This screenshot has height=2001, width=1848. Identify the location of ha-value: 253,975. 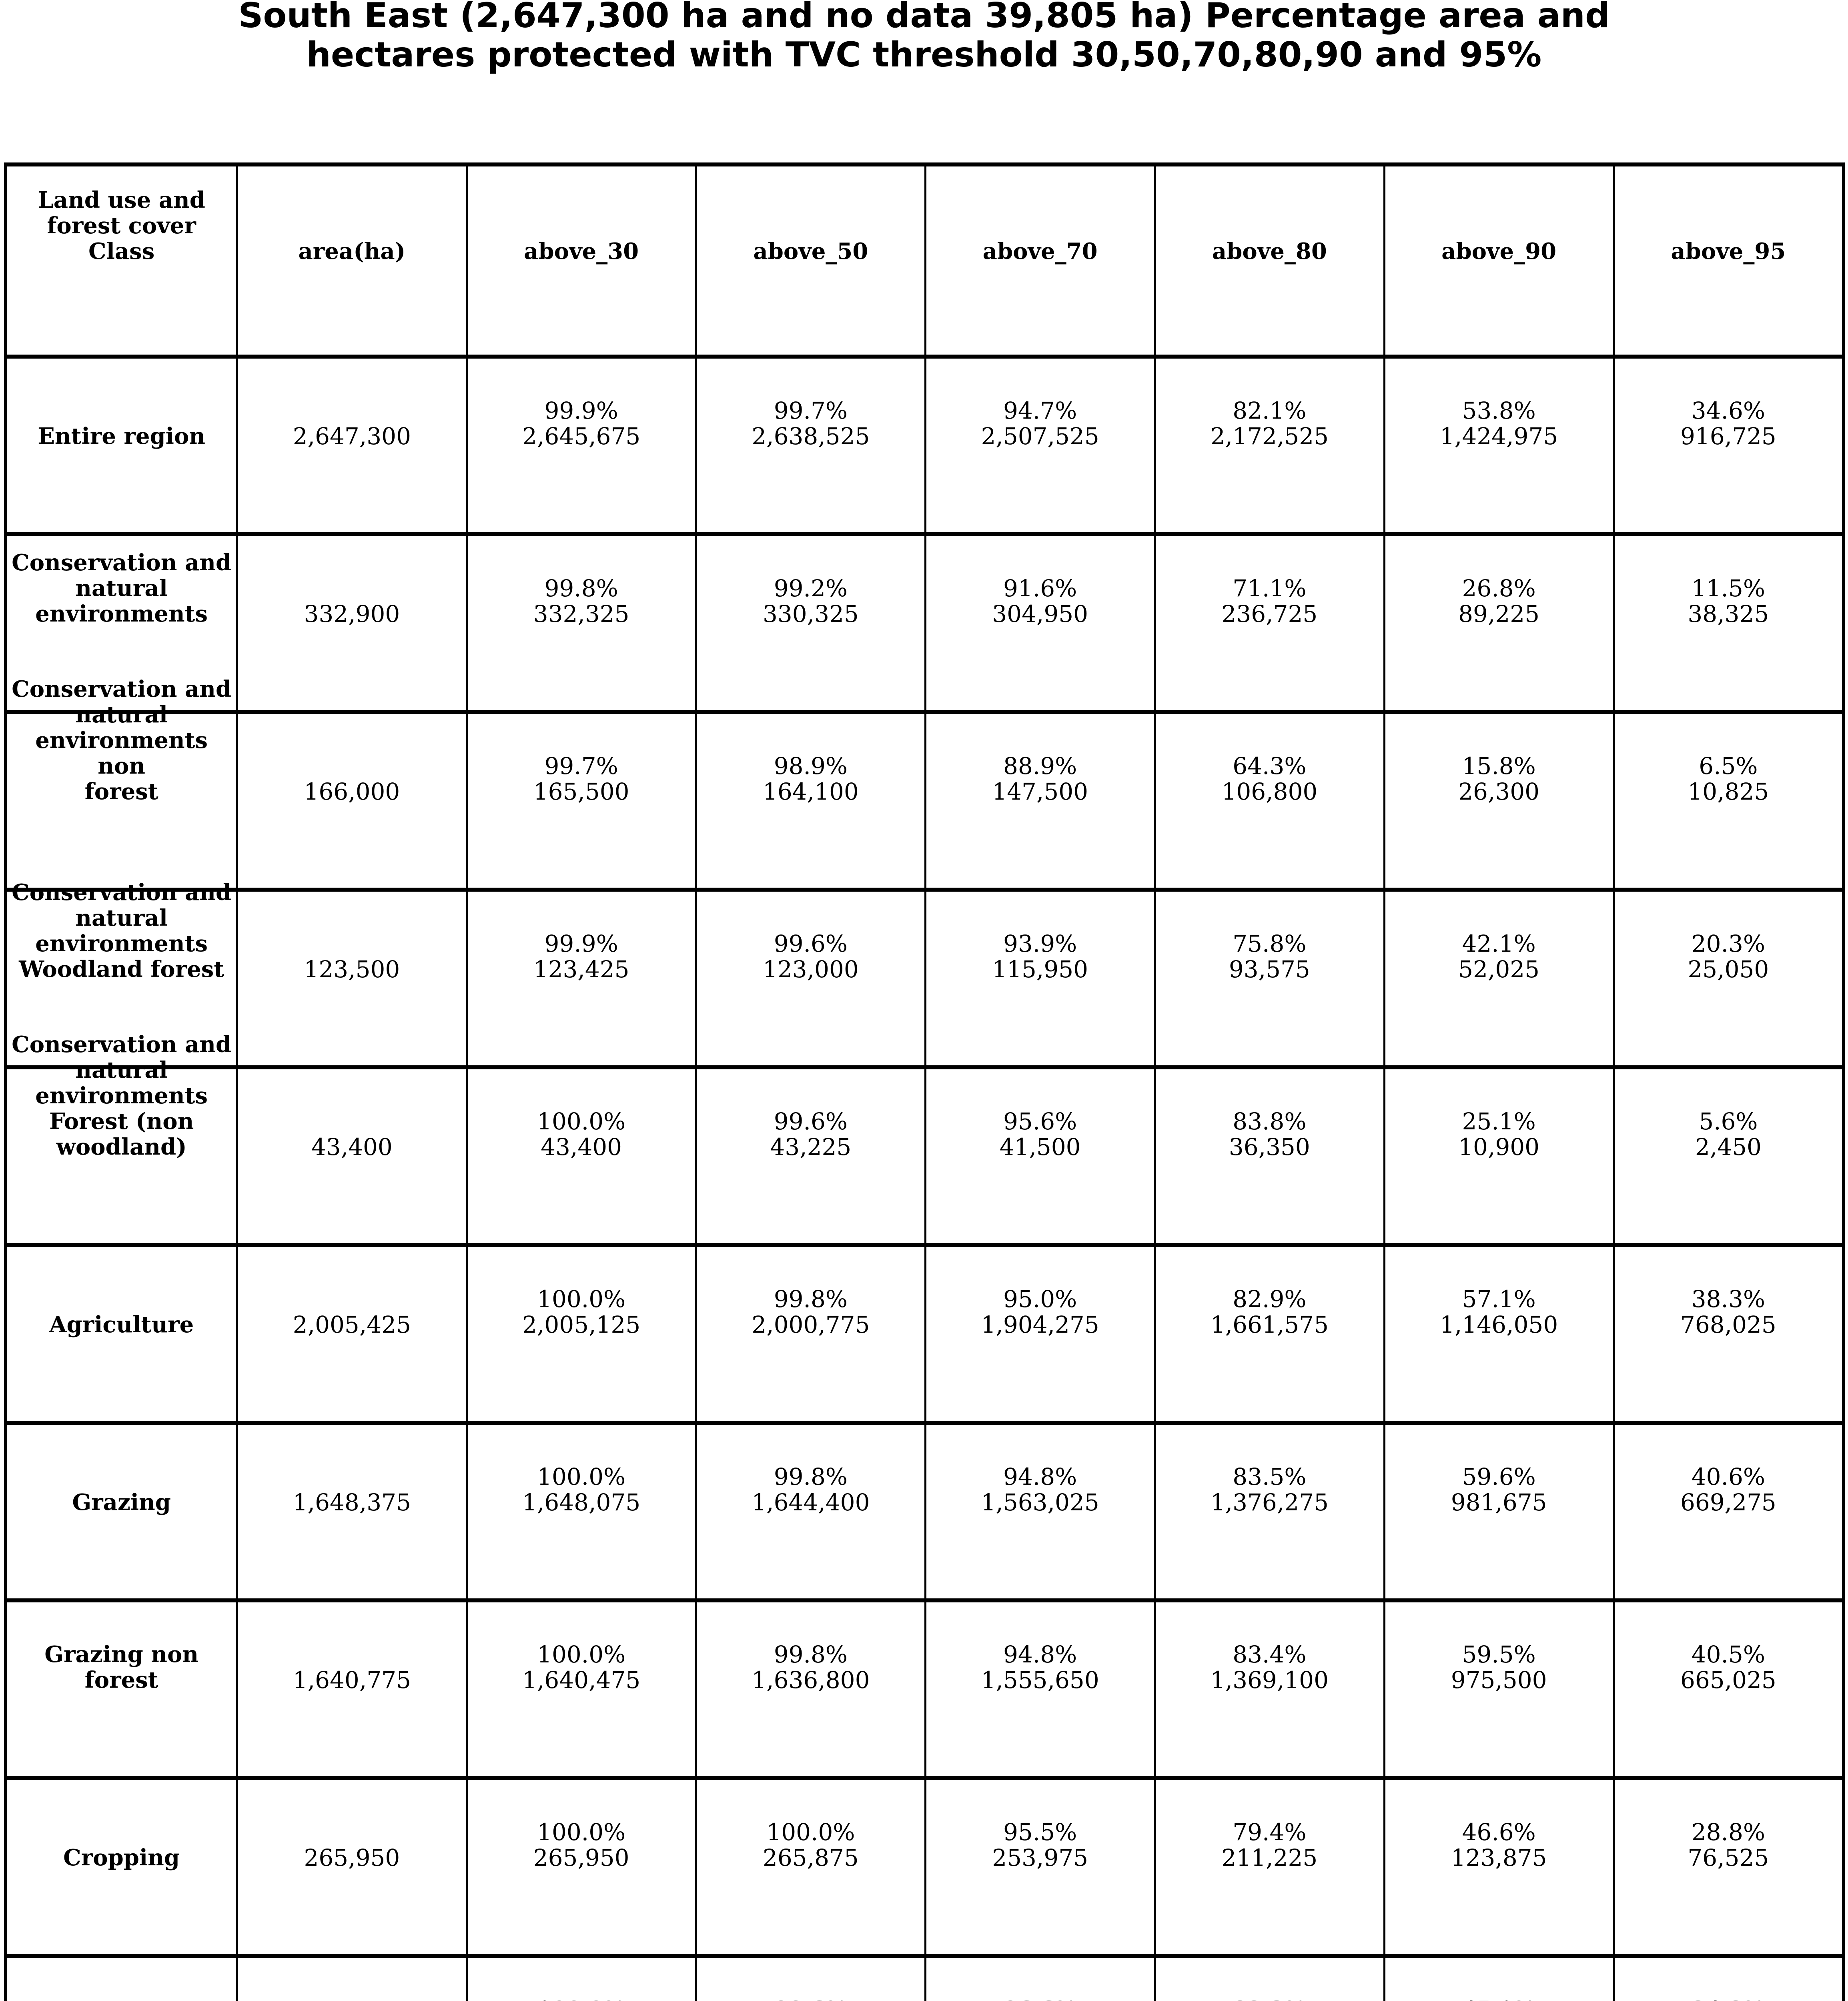
(1040, 1857).